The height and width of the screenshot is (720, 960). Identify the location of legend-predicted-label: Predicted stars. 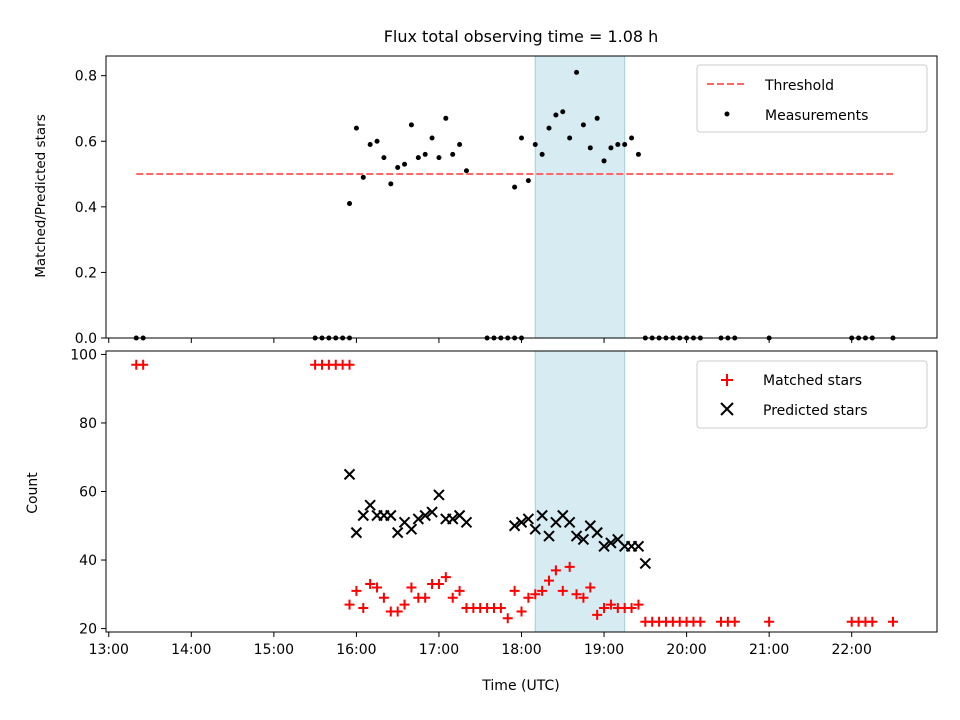
(815, 411).